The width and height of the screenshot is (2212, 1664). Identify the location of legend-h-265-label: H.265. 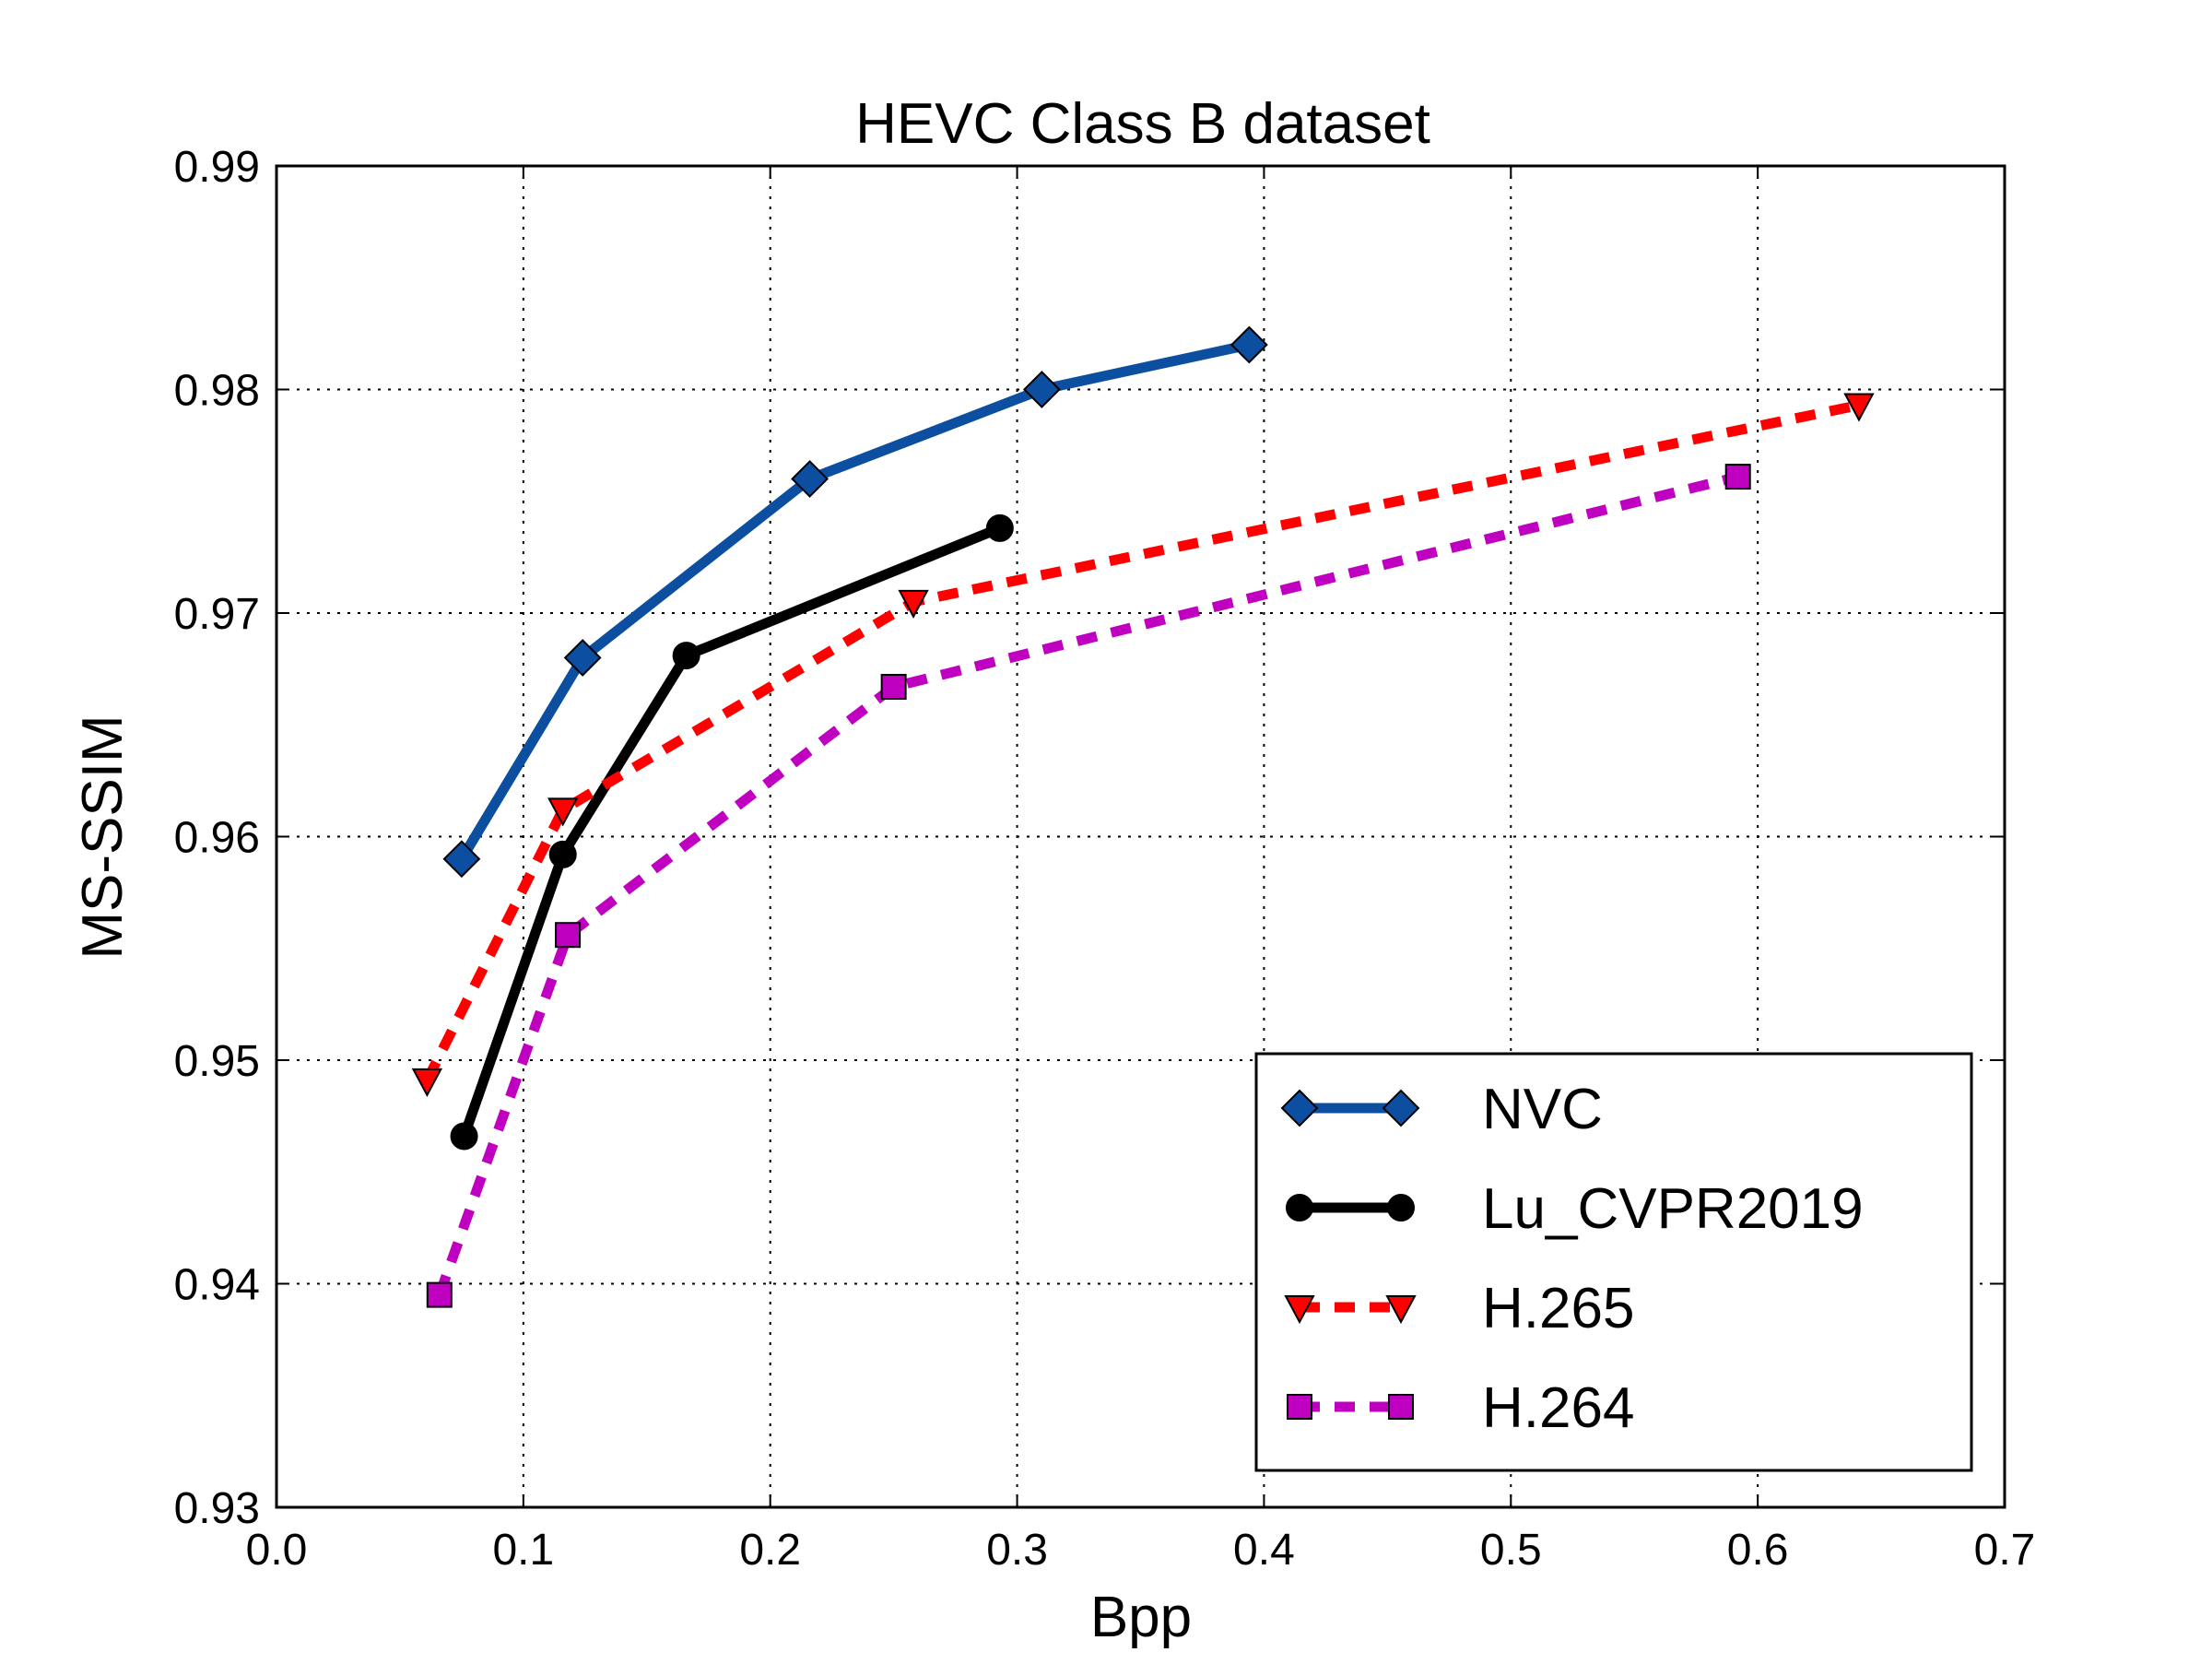
(1558, 1308).